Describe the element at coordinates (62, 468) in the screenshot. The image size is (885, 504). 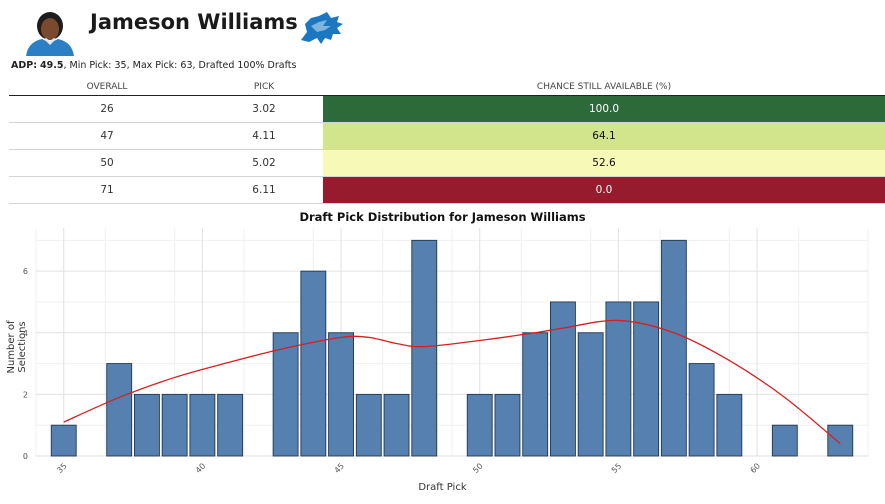
I see `x-tick-label: 35` at that location.